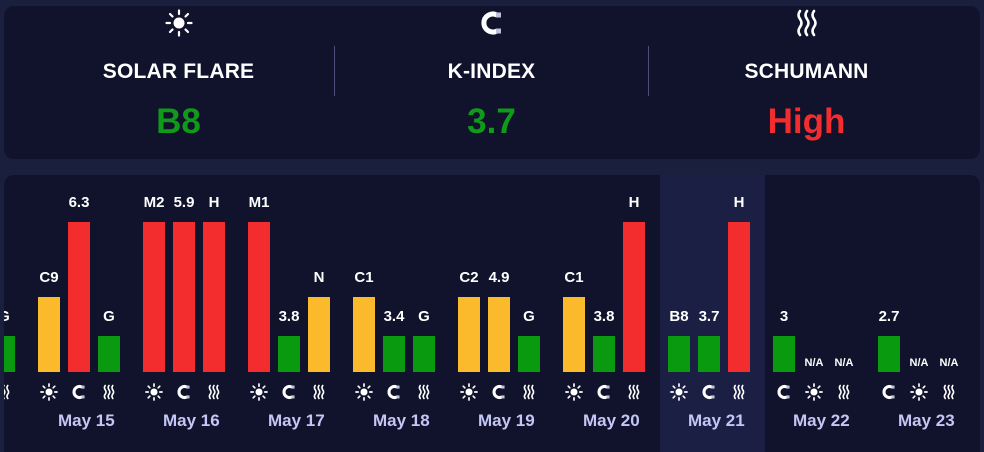 The height and width of the screenshot is (452, 984). What do you see at coordinates (178, 121) in the screenshot?
I see `solar-flare-value: B8` at bounding box center [178, 121].